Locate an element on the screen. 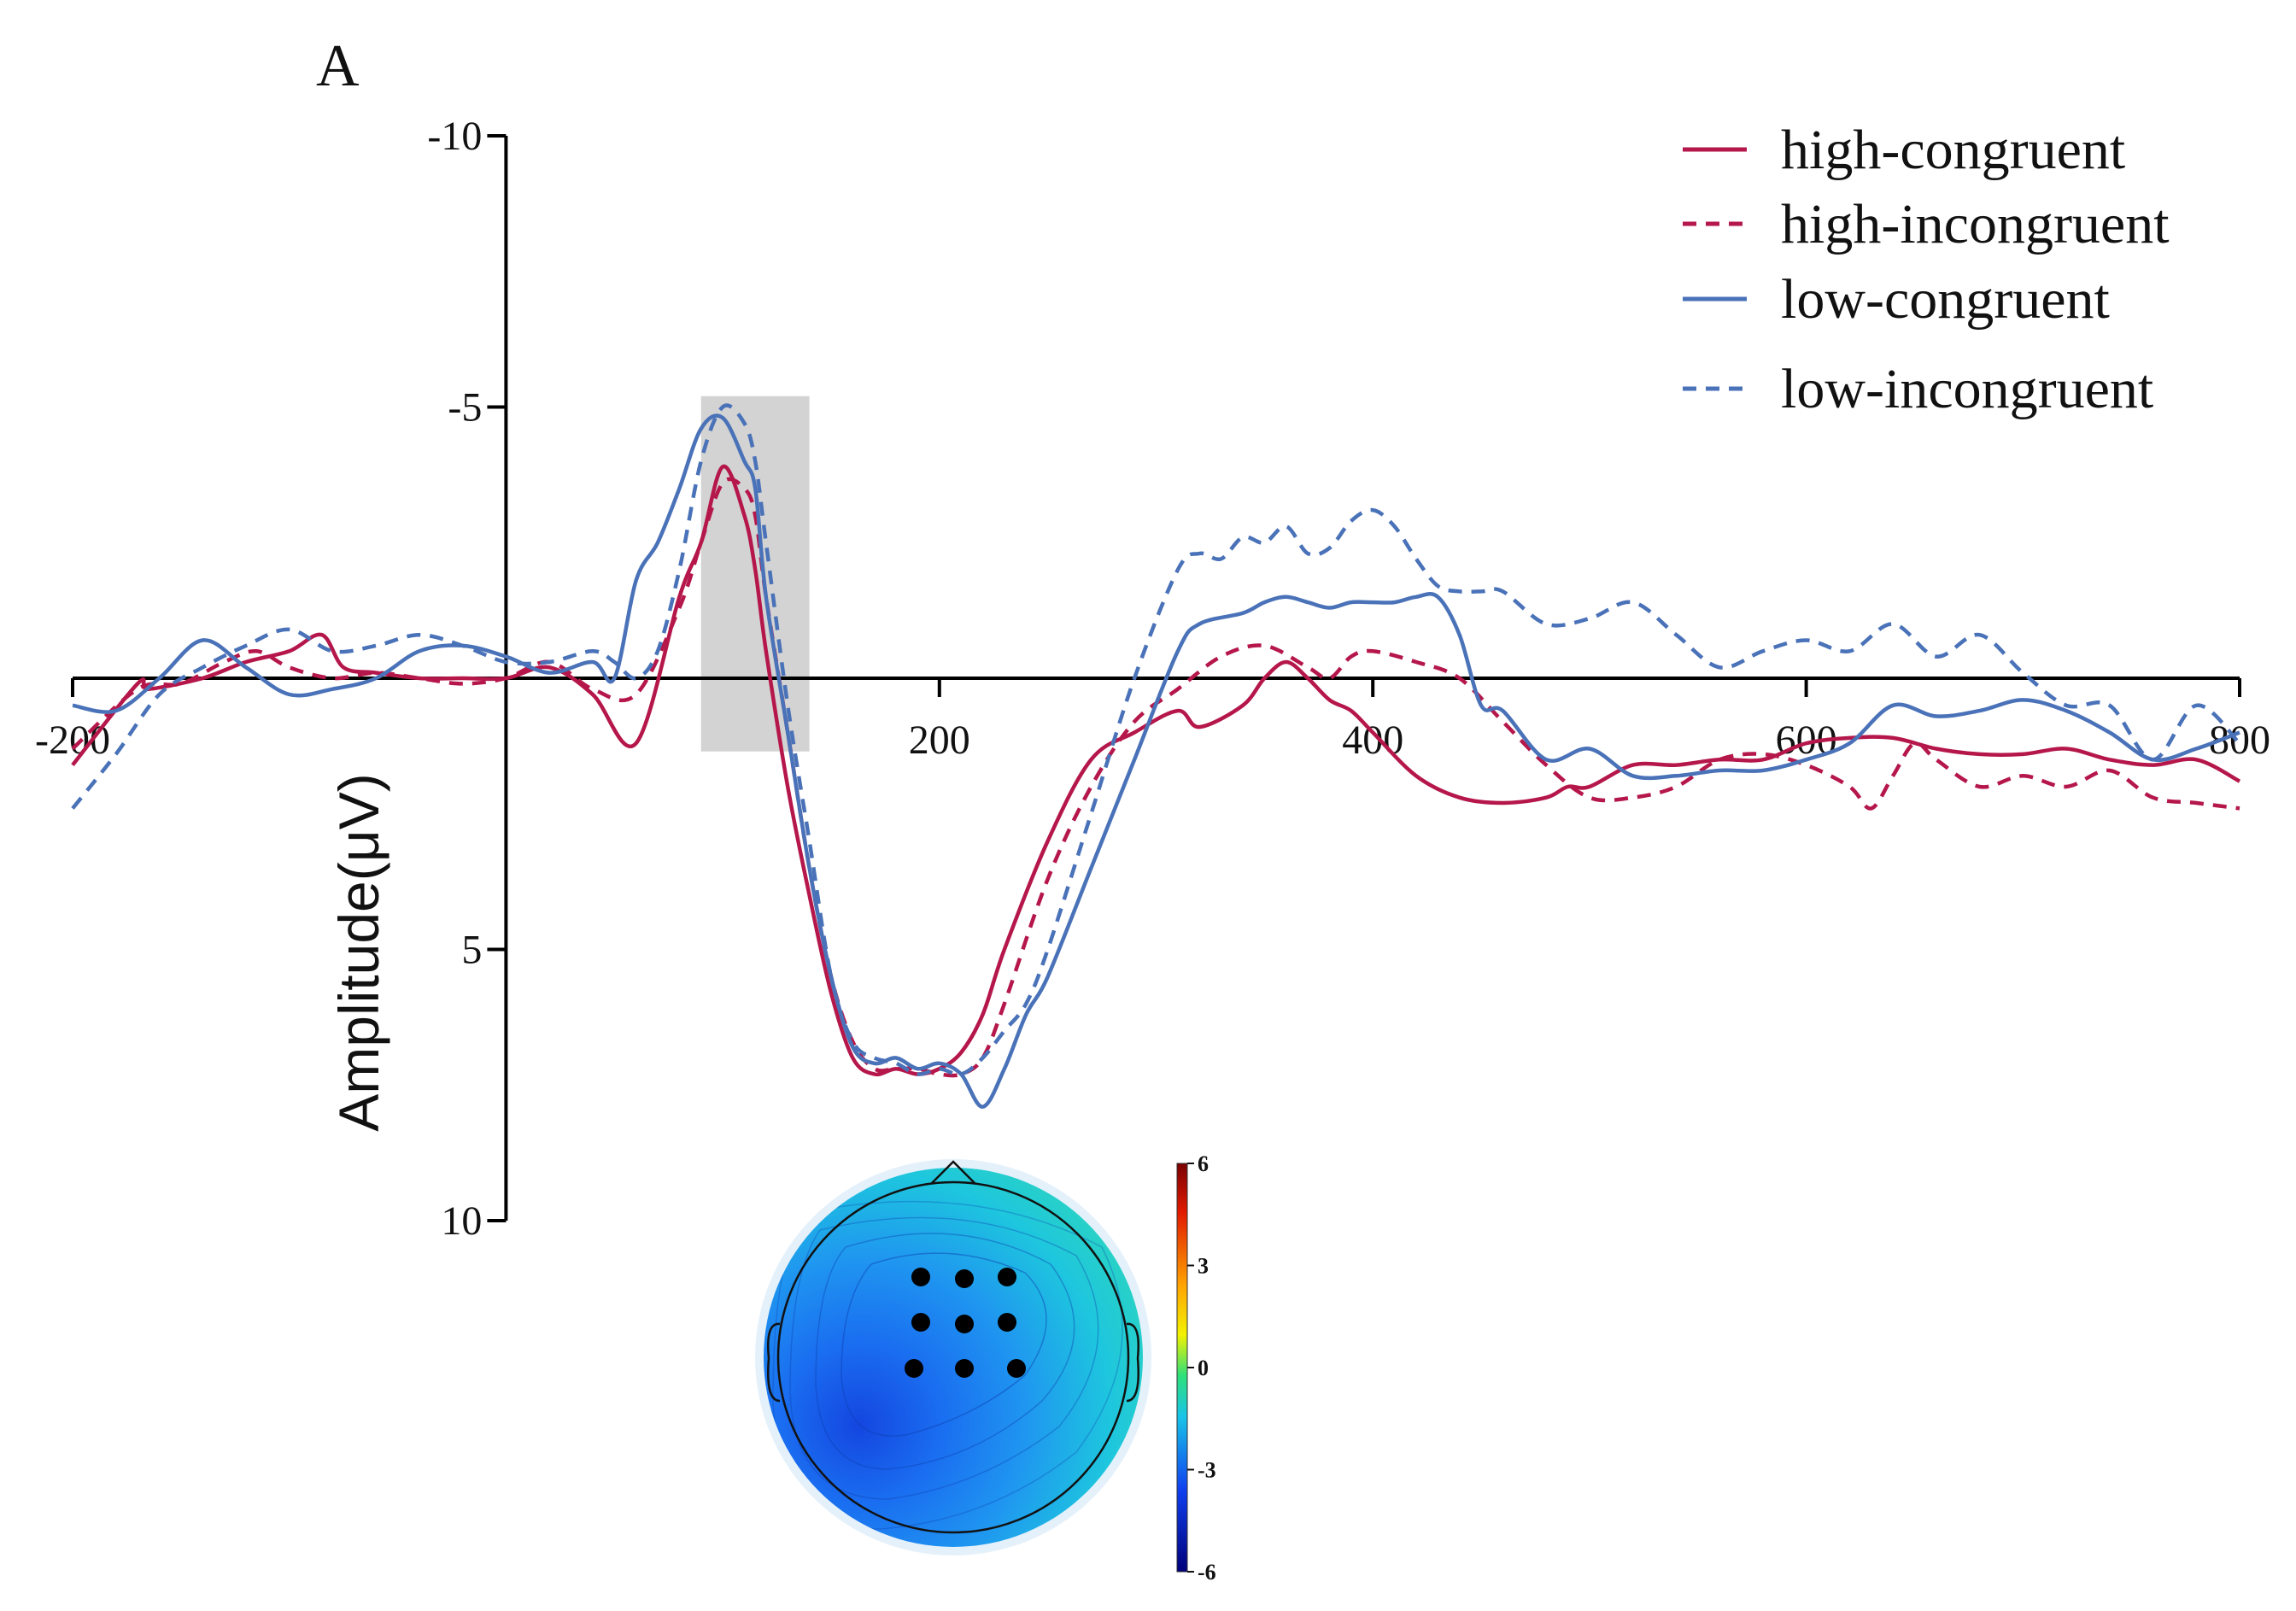  colorbar-gradient is located at coordinates (1182, 1368).